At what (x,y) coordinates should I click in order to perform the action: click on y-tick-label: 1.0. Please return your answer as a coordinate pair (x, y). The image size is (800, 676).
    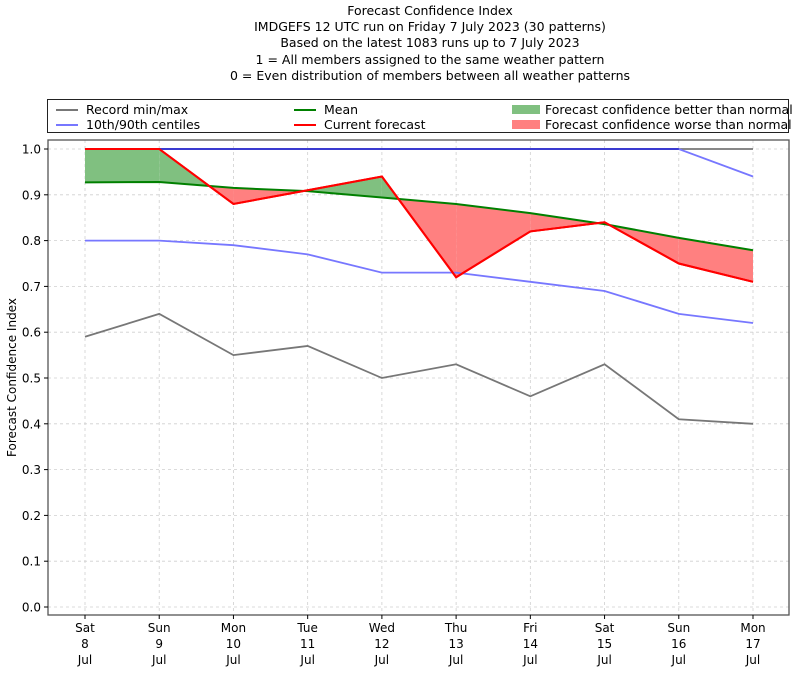
    Looking at the image, I should click on (31, 150).